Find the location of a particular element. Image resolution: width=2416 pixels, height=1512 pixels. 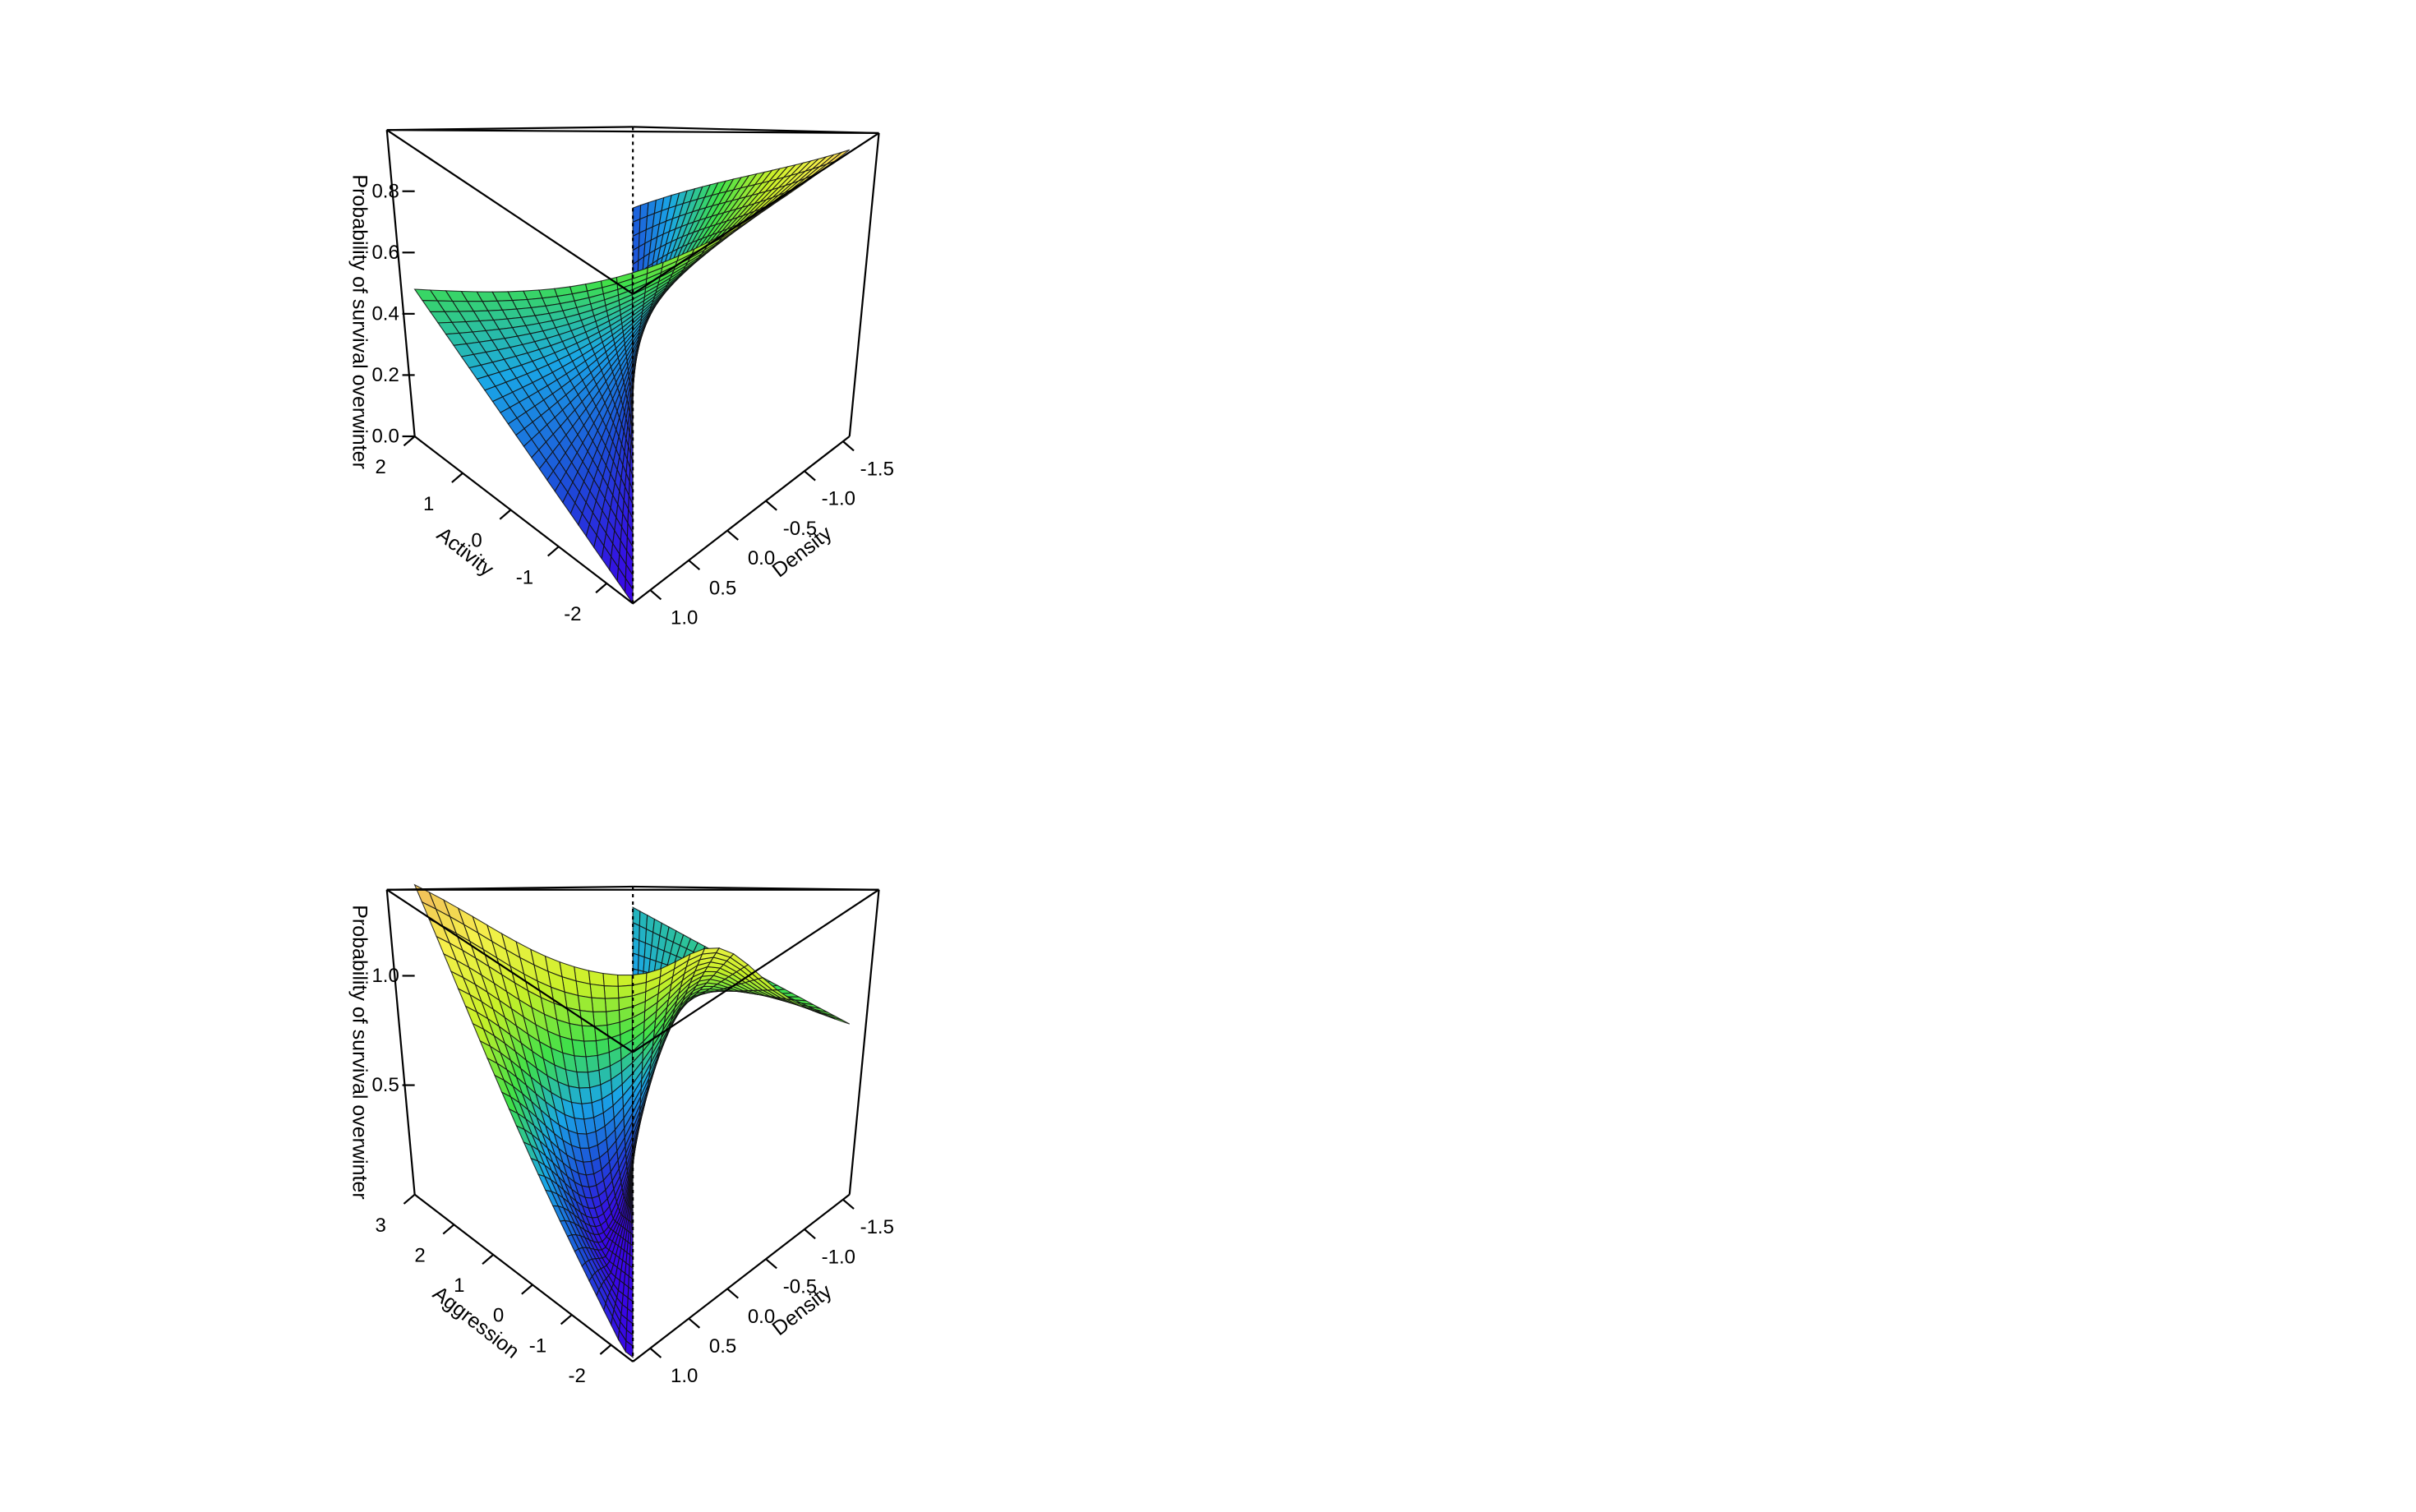

surface-mesh is located at coordinates (632, 1121).